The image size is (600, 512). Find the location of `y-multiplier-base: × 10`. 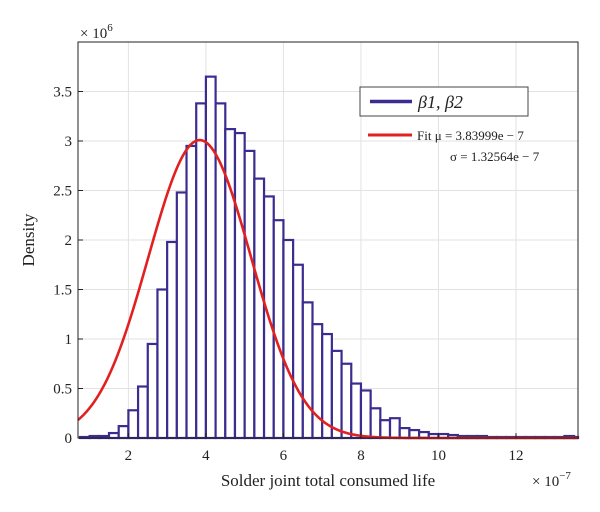

y-multiplier-base: × 10 is located at coordinates (93, 34).